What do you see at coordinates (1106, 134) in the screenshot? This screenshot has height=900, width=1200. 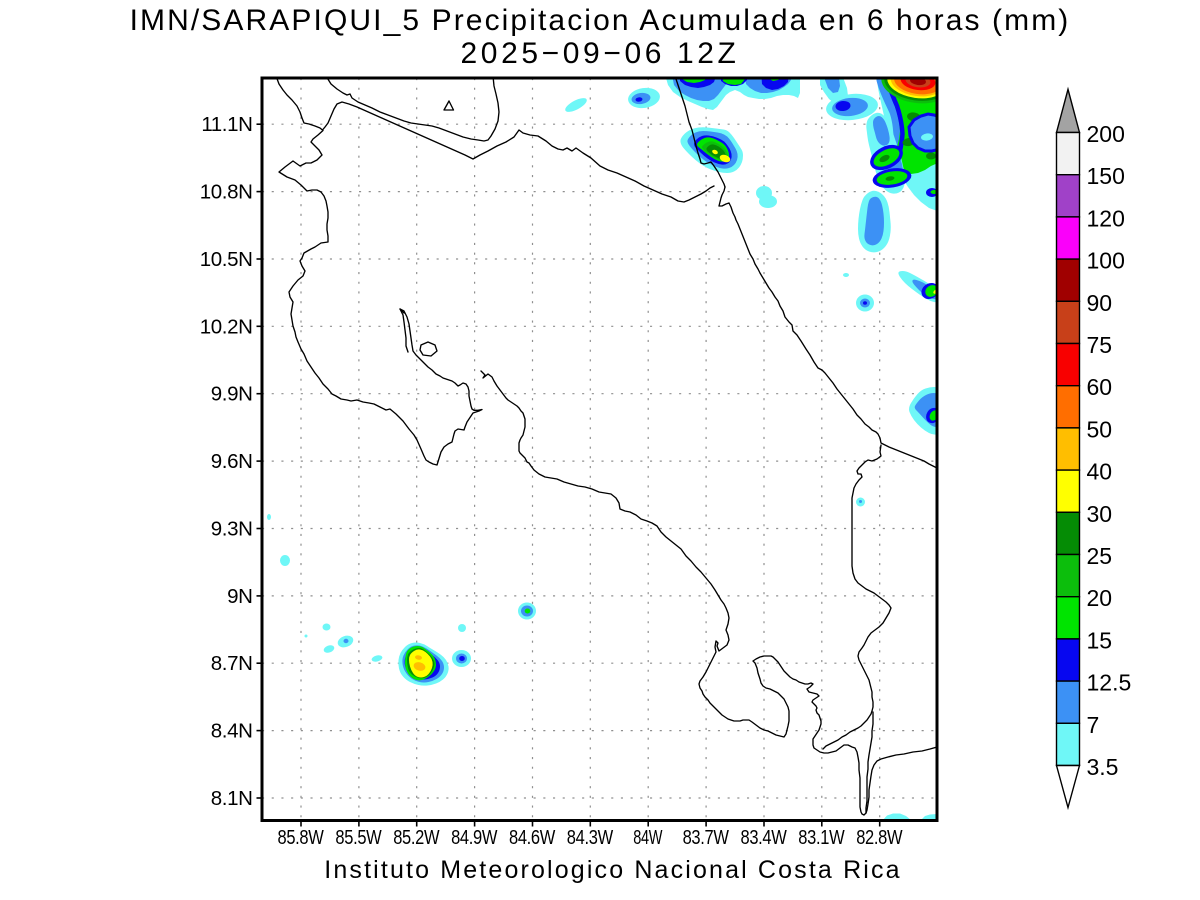 I see `svg-text: 200` at bounding box center [1106, 134].